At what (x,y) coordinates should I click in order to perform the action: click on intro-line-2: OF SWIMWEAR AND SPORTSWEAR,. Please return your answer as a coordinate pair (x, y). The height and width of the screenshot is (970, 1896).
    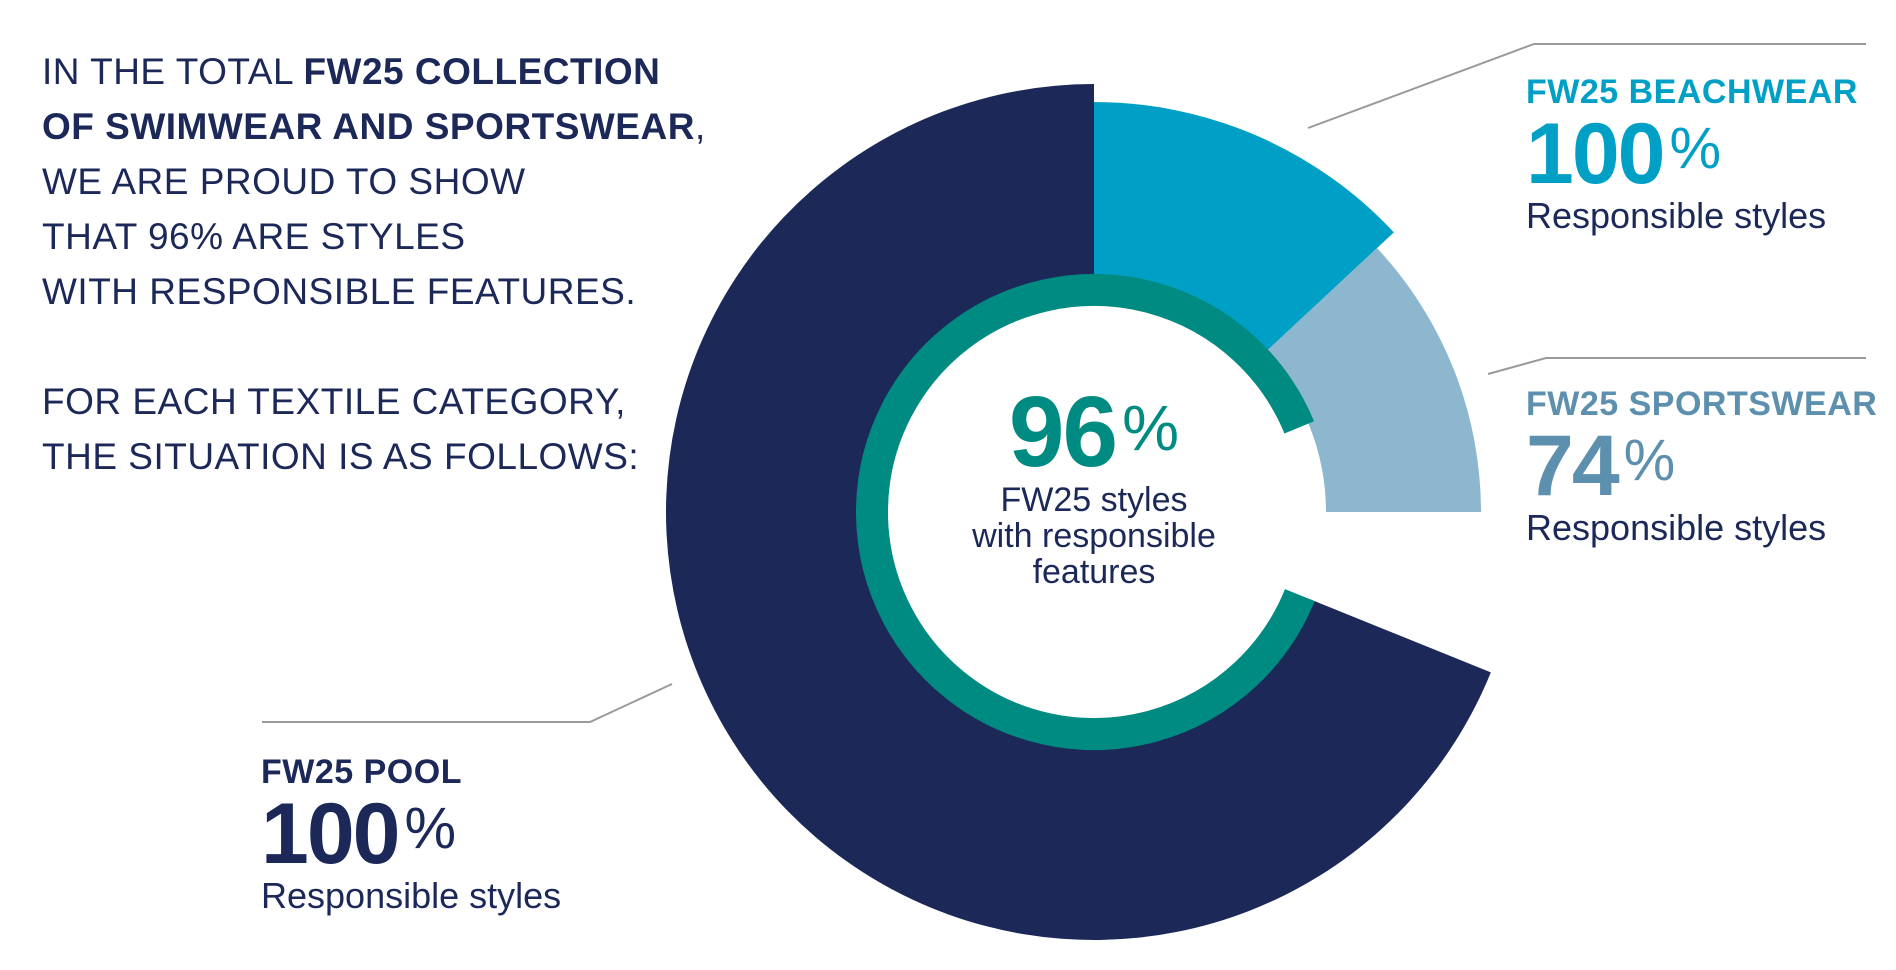
    Looking at the image, I should click on (382, 126).